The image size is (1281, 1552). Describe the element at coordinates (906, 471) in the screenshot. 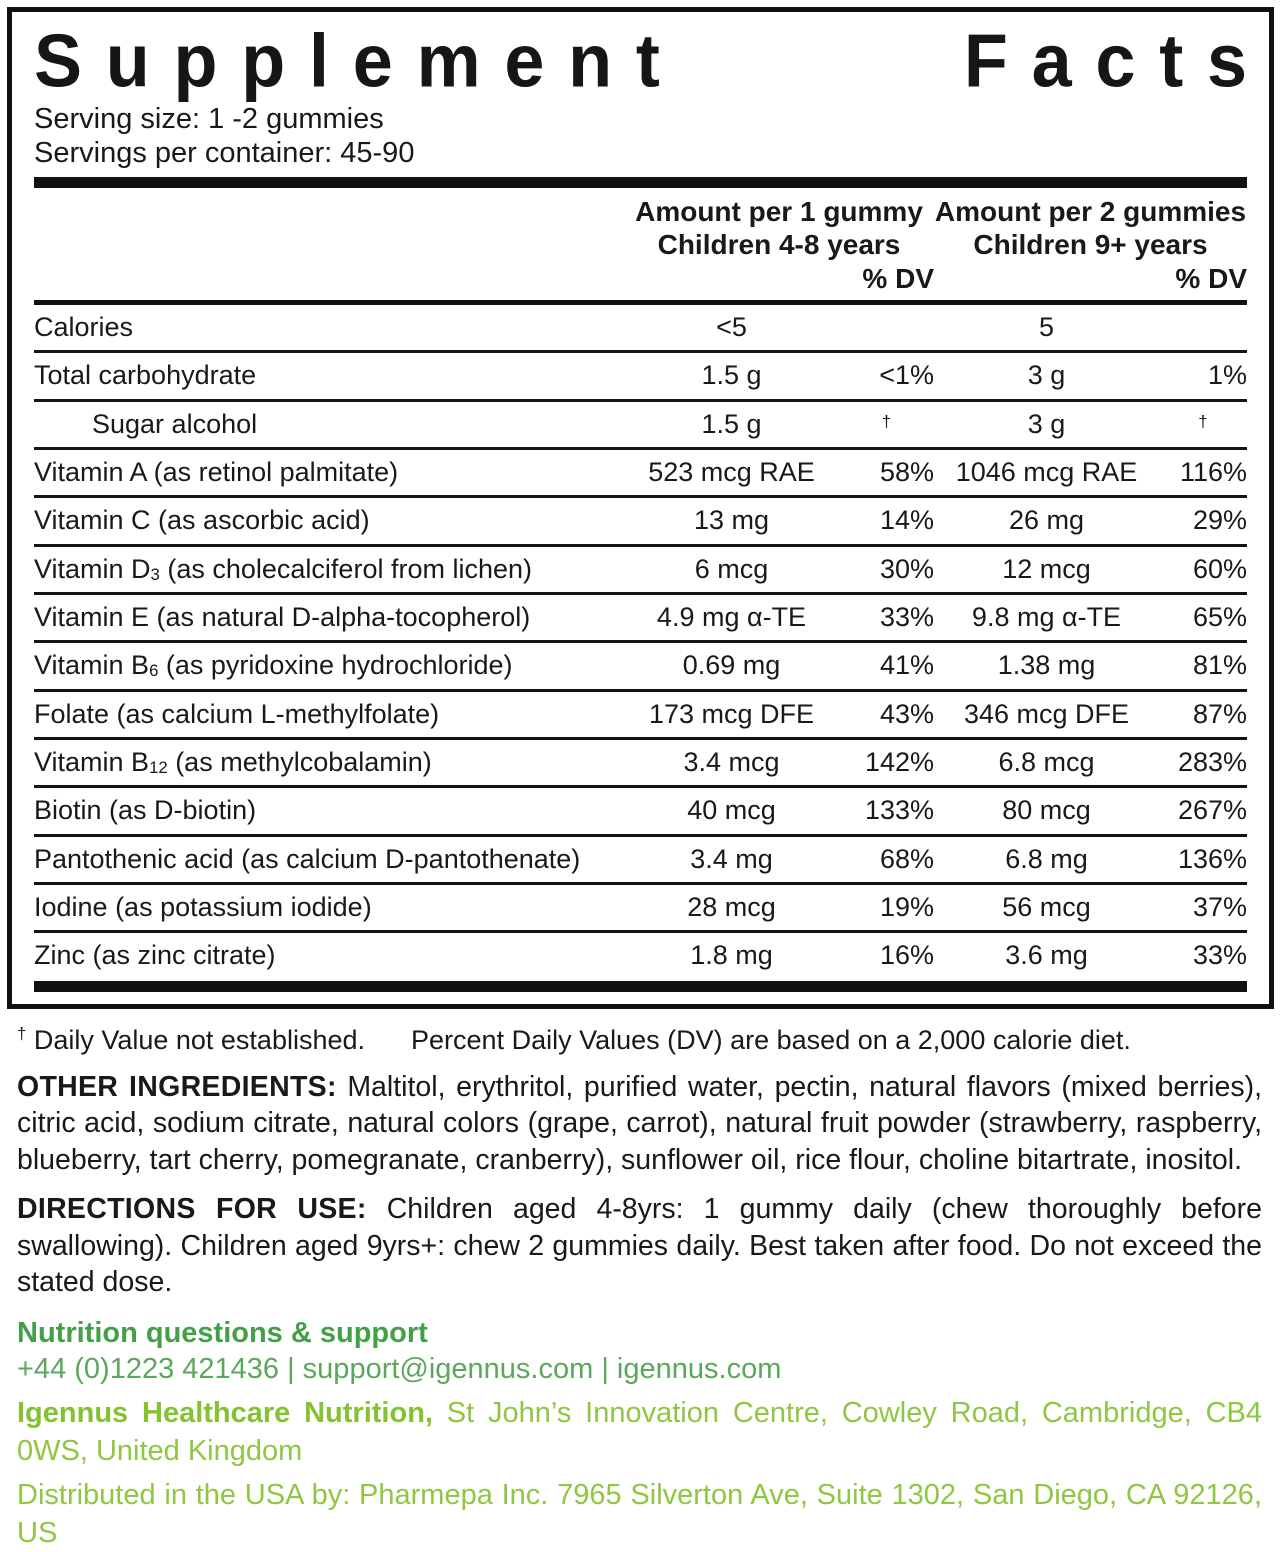

I see `dv-per-1-gummy: 58%` at that location.